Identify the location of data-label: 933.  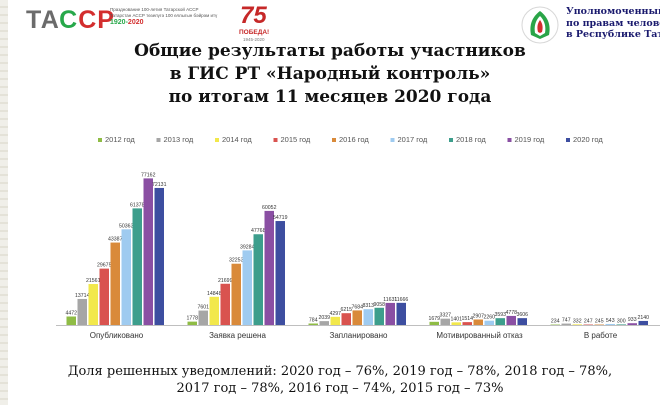
(632, 320).